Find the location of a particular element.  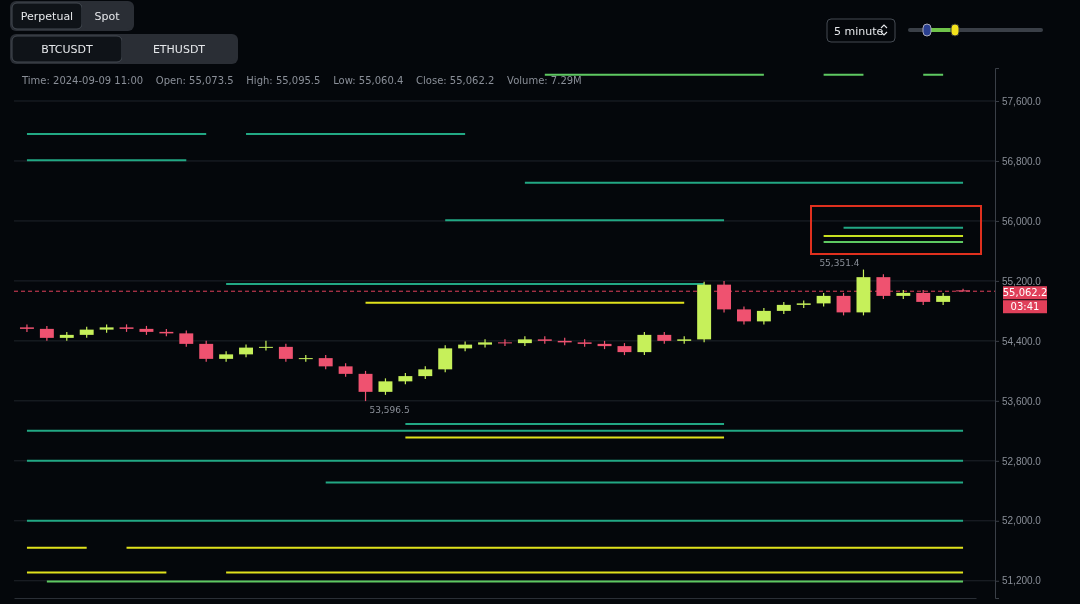

y-tick-label: 56,000.0 is located at coordinates (1022, 221).